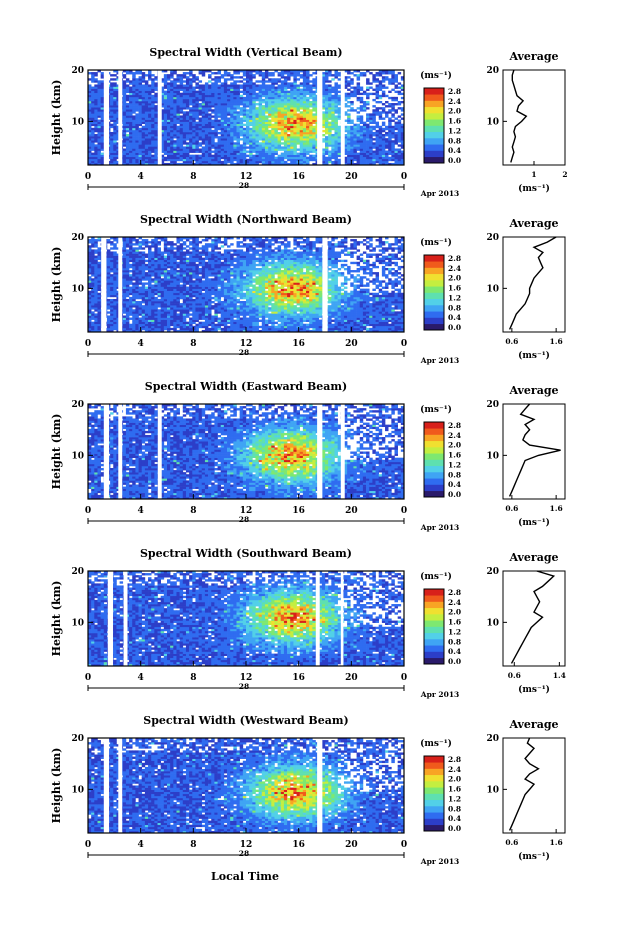  Describe the element at coordinates (56, 118) in the screenshot. I see `y-axis-label: Height (km)` at that location.